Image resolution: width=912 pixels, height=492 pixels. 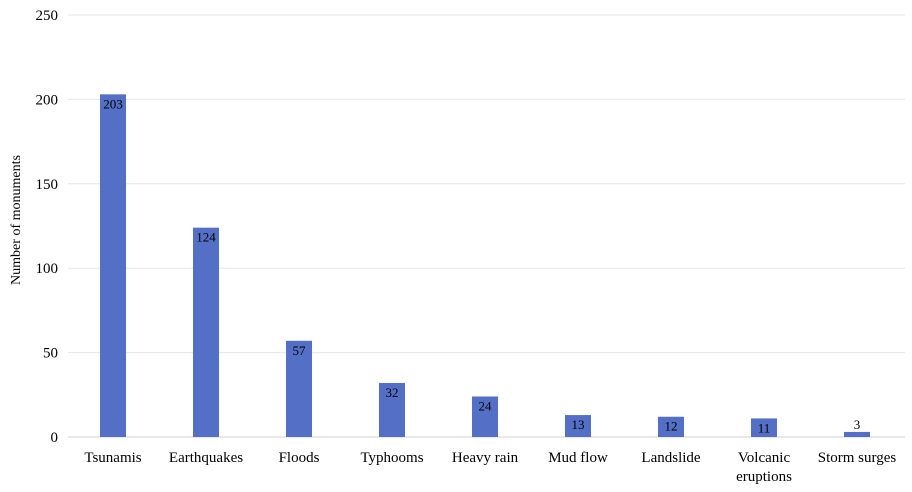 I want to click on y-tick-label: 200, so click(x=47, y=100).